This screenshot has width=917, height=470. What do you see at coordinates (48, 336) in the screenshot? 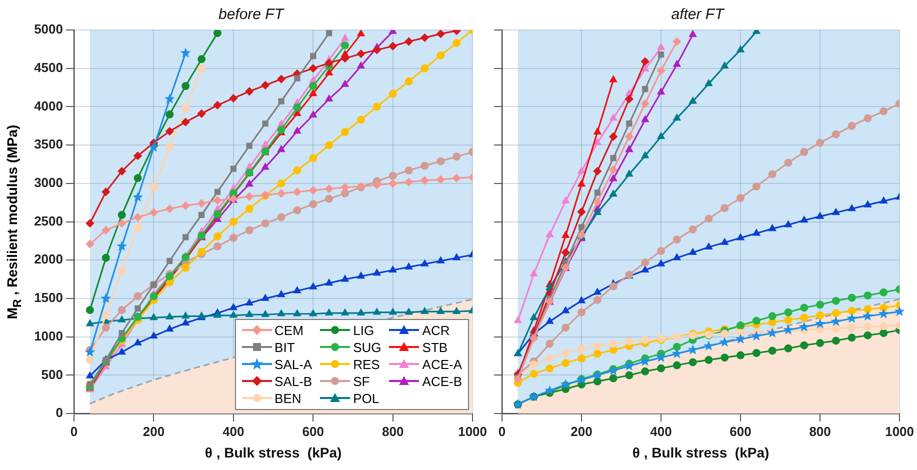
I see `y-tick-label: 1000` at bounding box center [48, 336].